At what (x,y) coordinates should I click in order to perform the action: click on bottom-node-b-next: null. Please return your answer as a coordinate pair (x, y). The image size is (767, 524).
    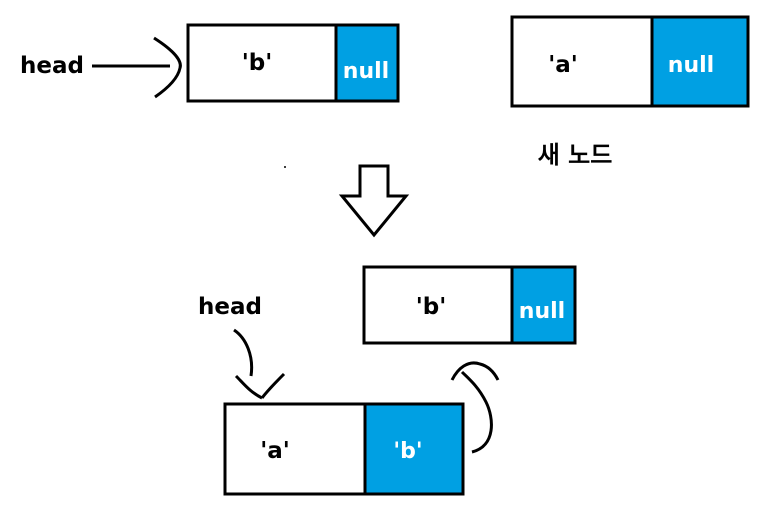
    Looking at the image, I should click on (542, 311).